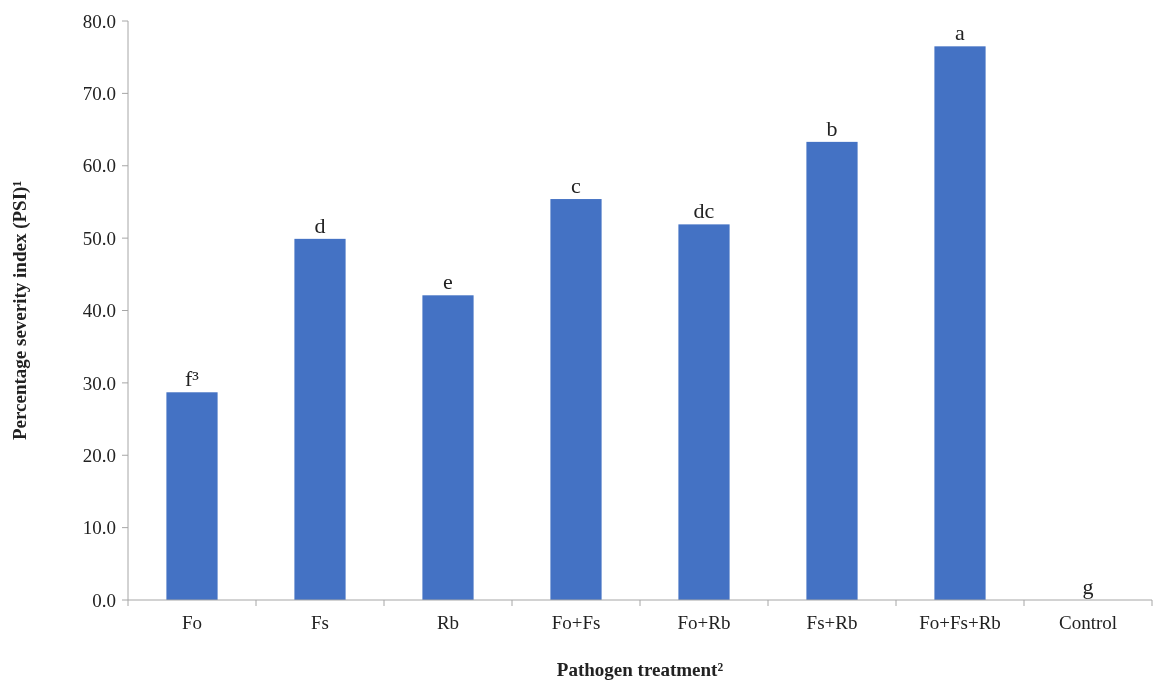 The image size is (1155, 684). Describe the element at coordinates (320, 225) in the screenshot. I see `annotation: d` at that location.